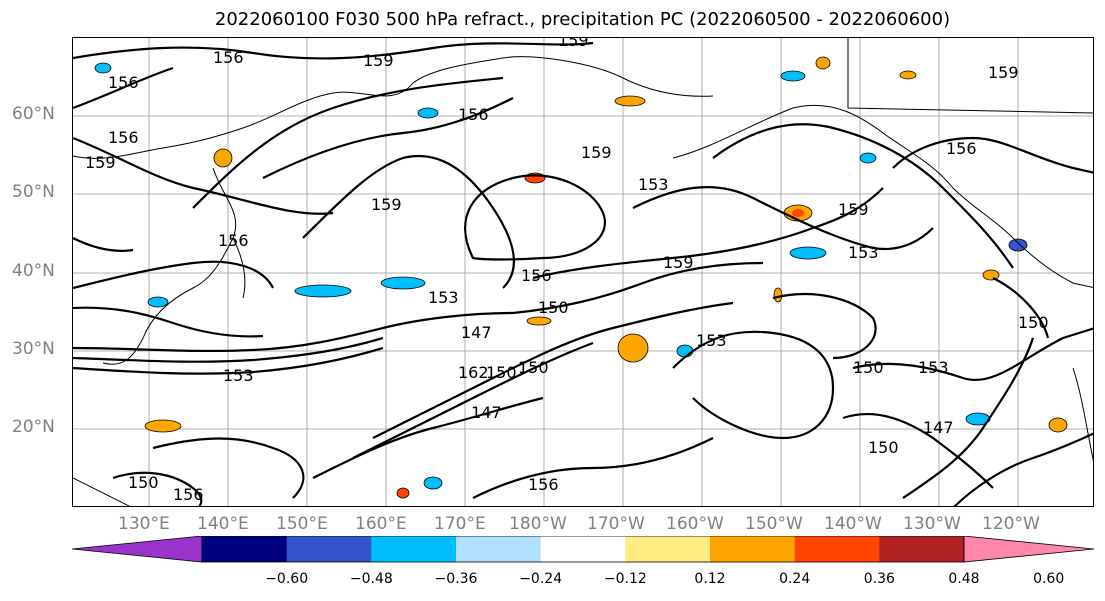 The image size is (1105, 601). What do you see at coordinates (964, 579) in the screenshot?
I see `colorbar-tick-label: 0.48` at bounding box center [964, 579].